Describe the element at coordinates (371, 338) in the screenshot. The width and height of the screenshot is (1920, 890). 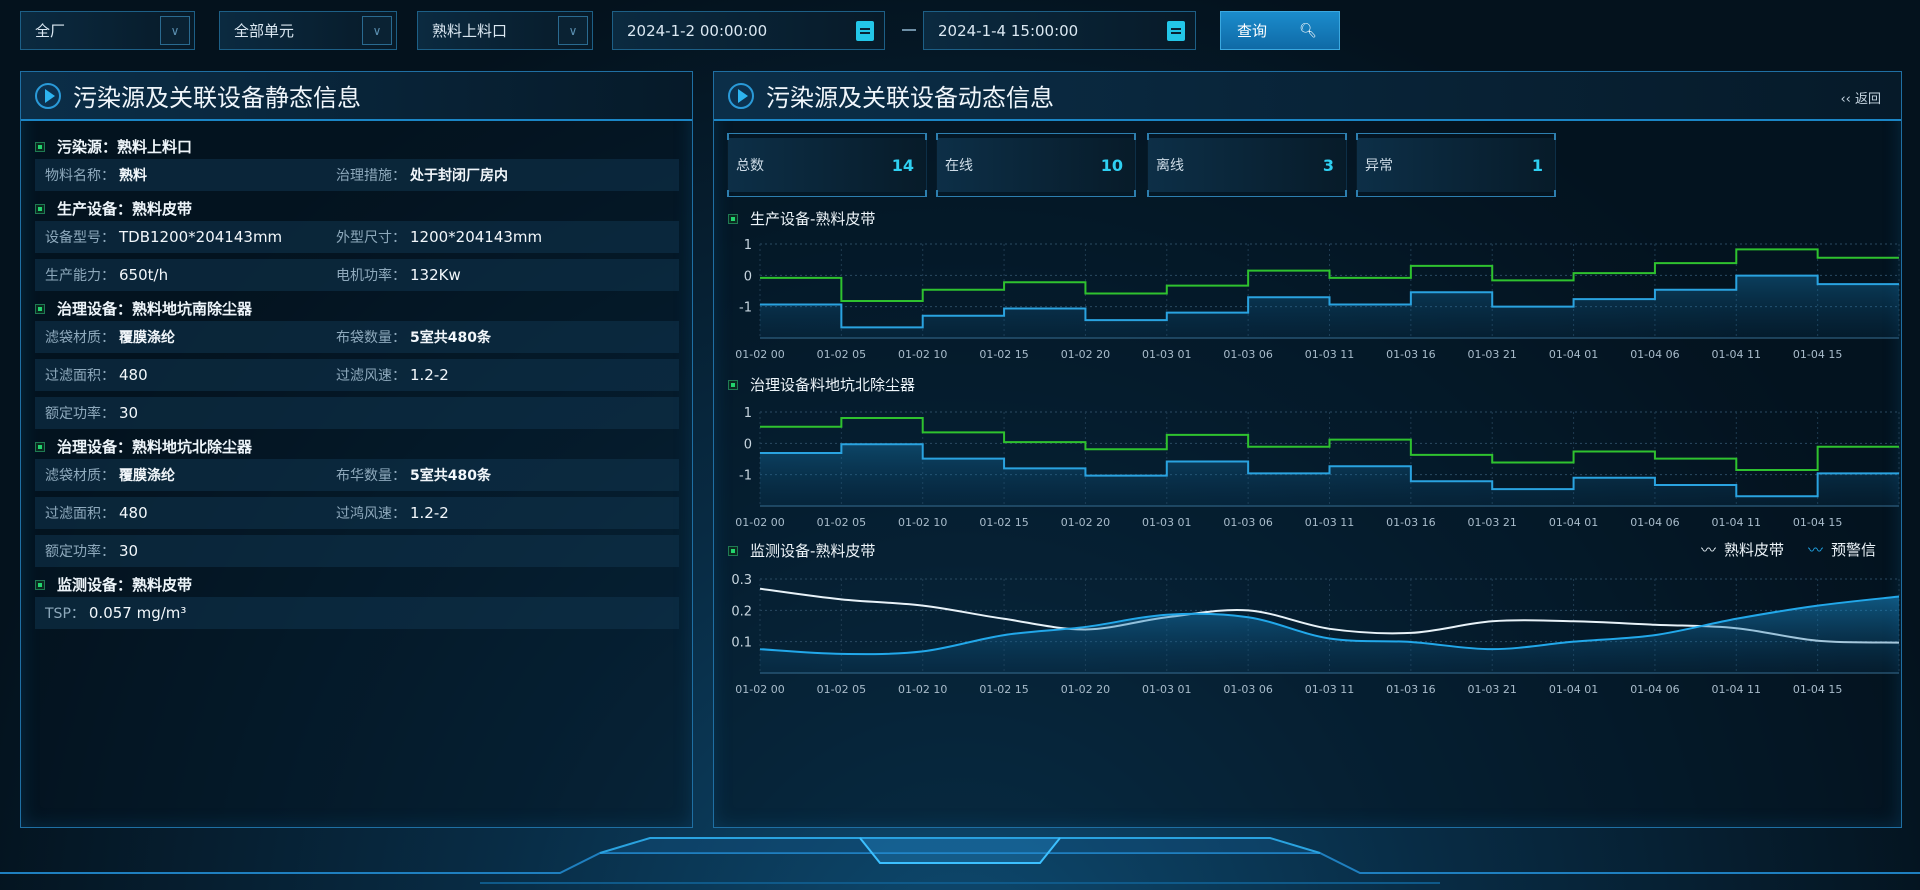
I see `field-label: 布袋数量：` at that location.